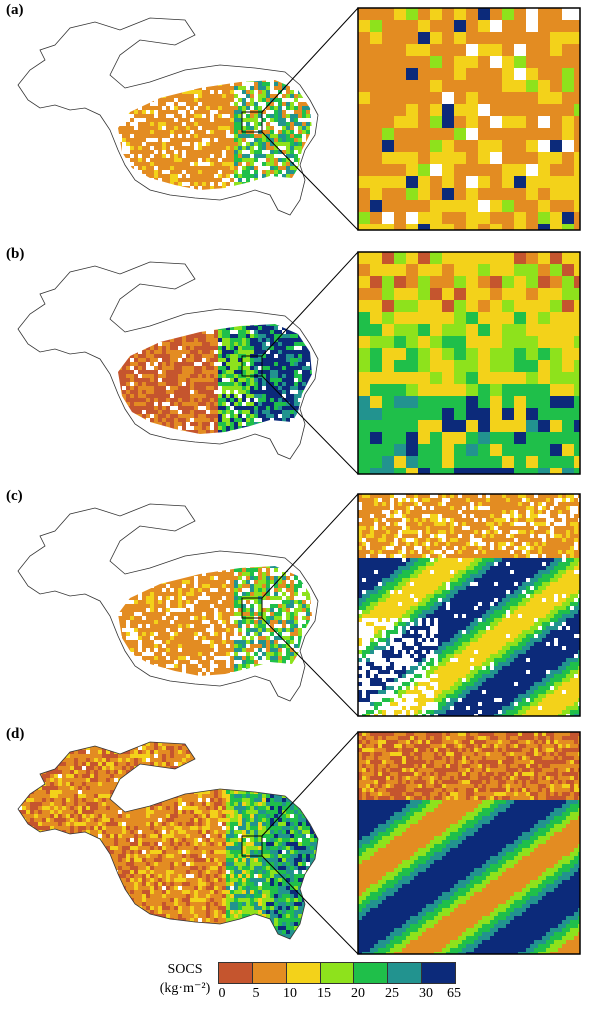  I want to click on legend-tick: 30, so click(426, 994).